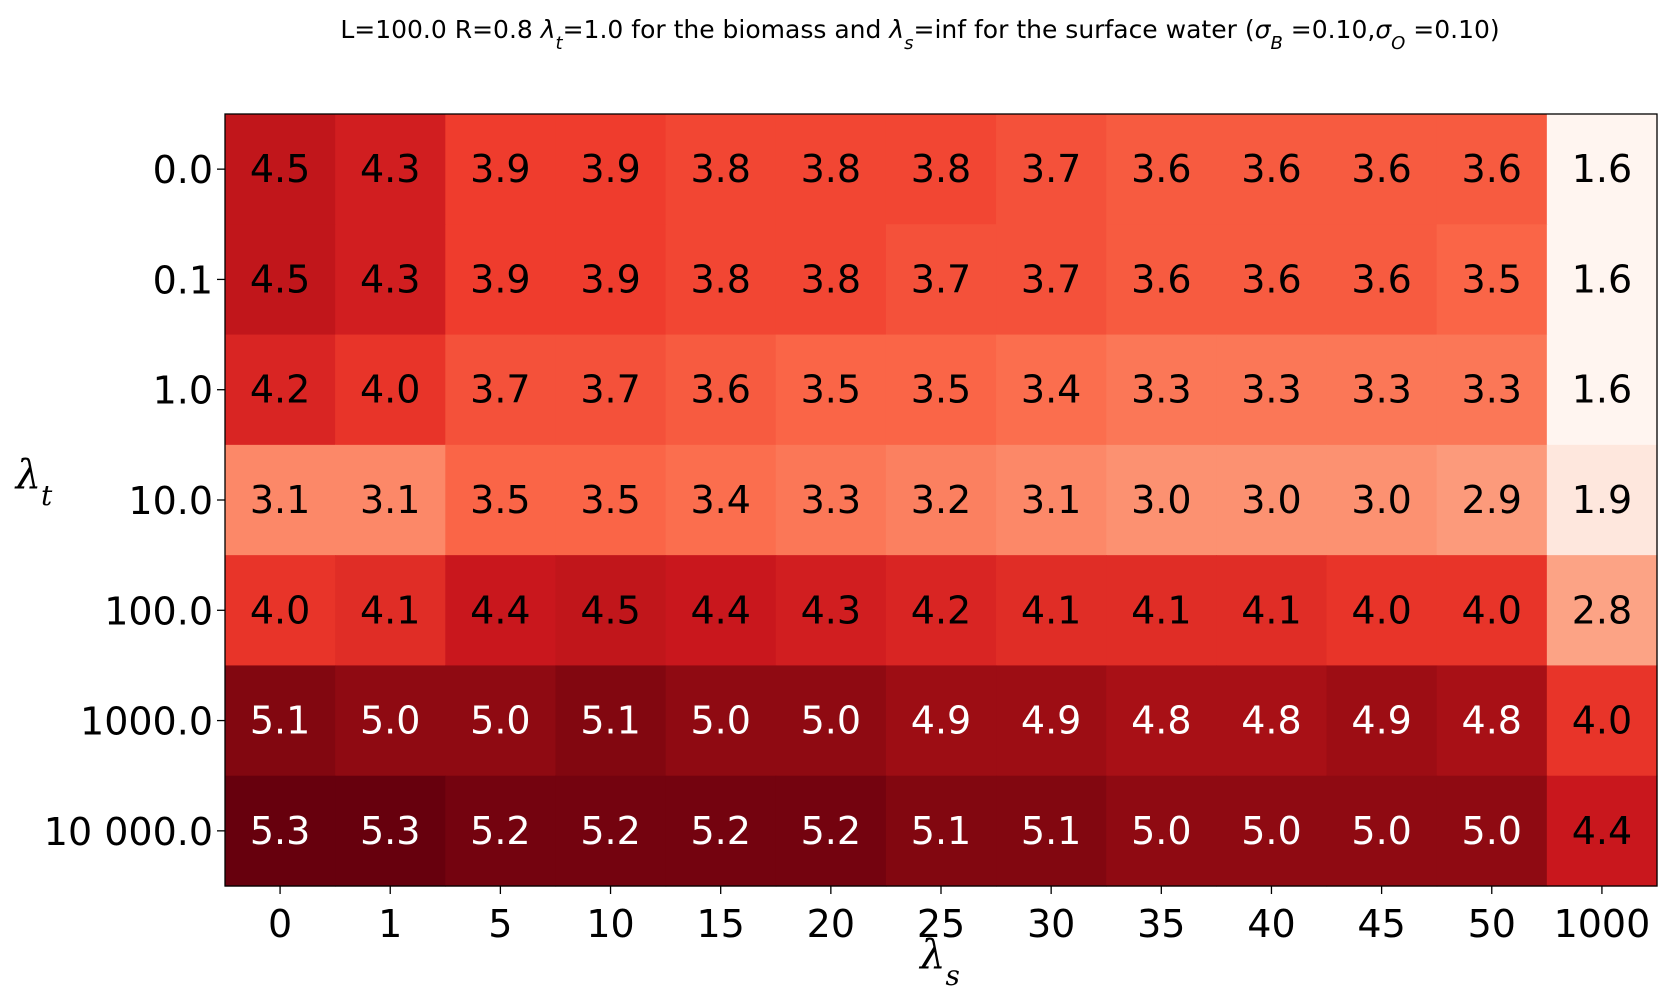 The height and width of the screenshot is (994, 1672). What do you see at coordinates (720, 500) in the screenshot?
I see `cell-value-label: 3.4` at bounding box center [720, 500].